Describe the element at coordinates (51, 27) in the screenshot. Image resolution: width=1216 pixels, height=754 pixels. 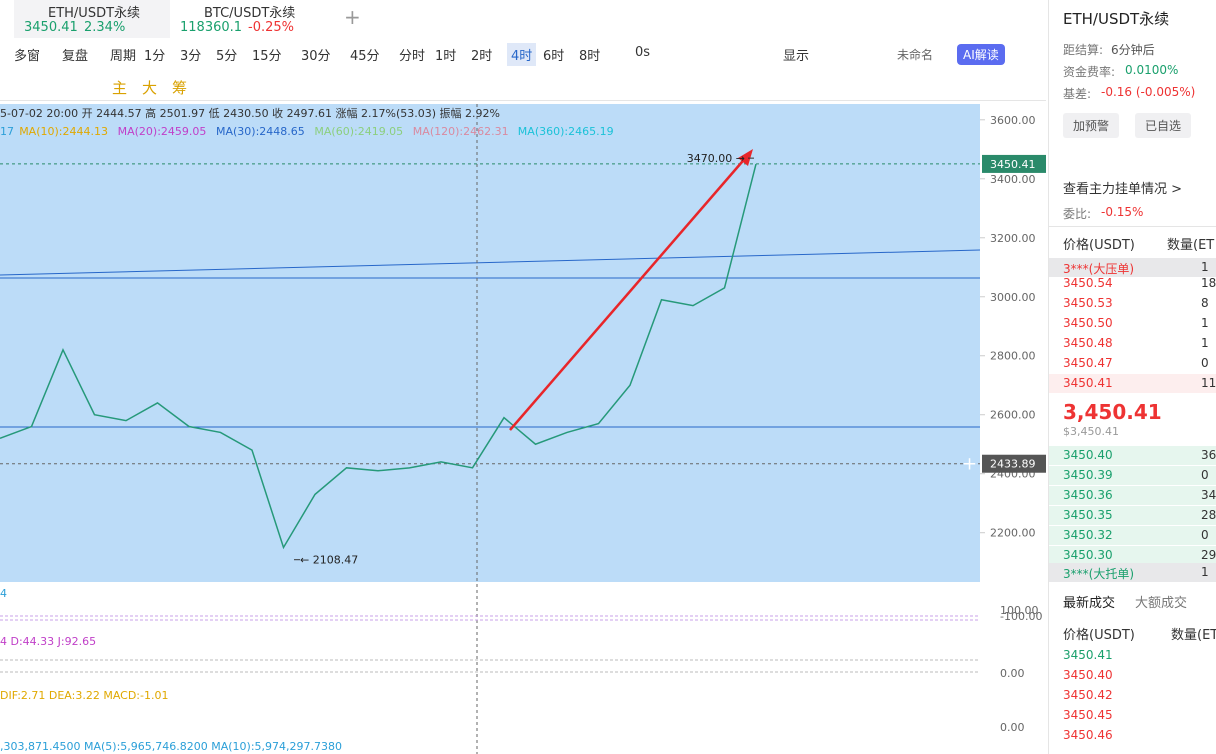
I see `tab-price: 3450.41` at that location.